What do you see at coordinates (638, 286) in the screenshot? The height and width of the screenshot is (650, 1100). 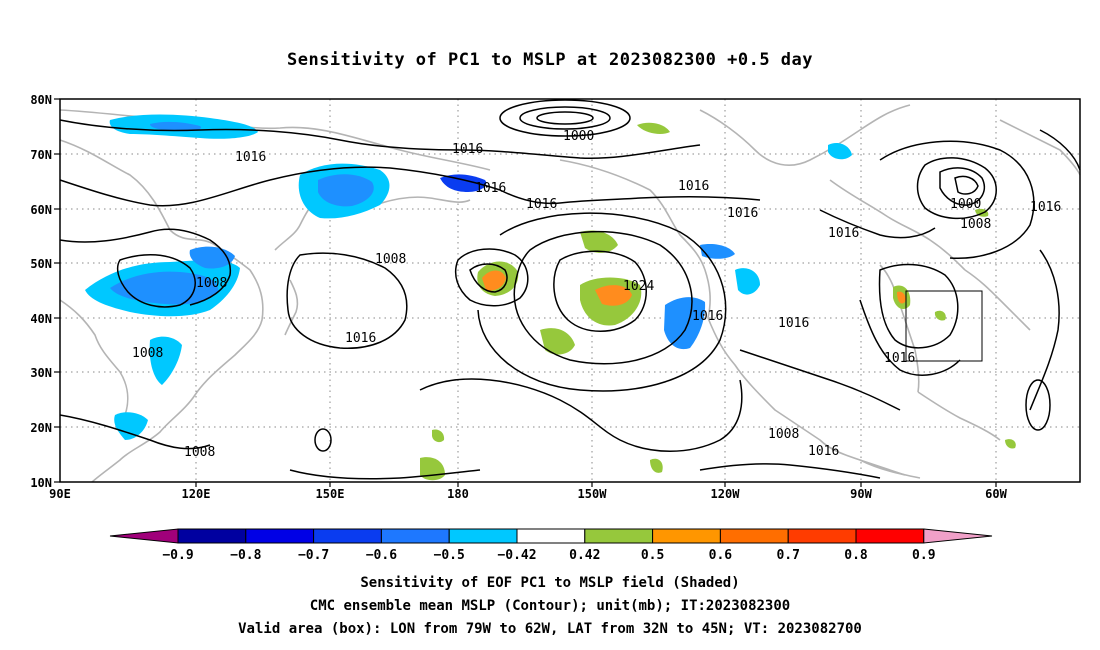 I see `contour-label: 1024` at bounding box center [638, 286].